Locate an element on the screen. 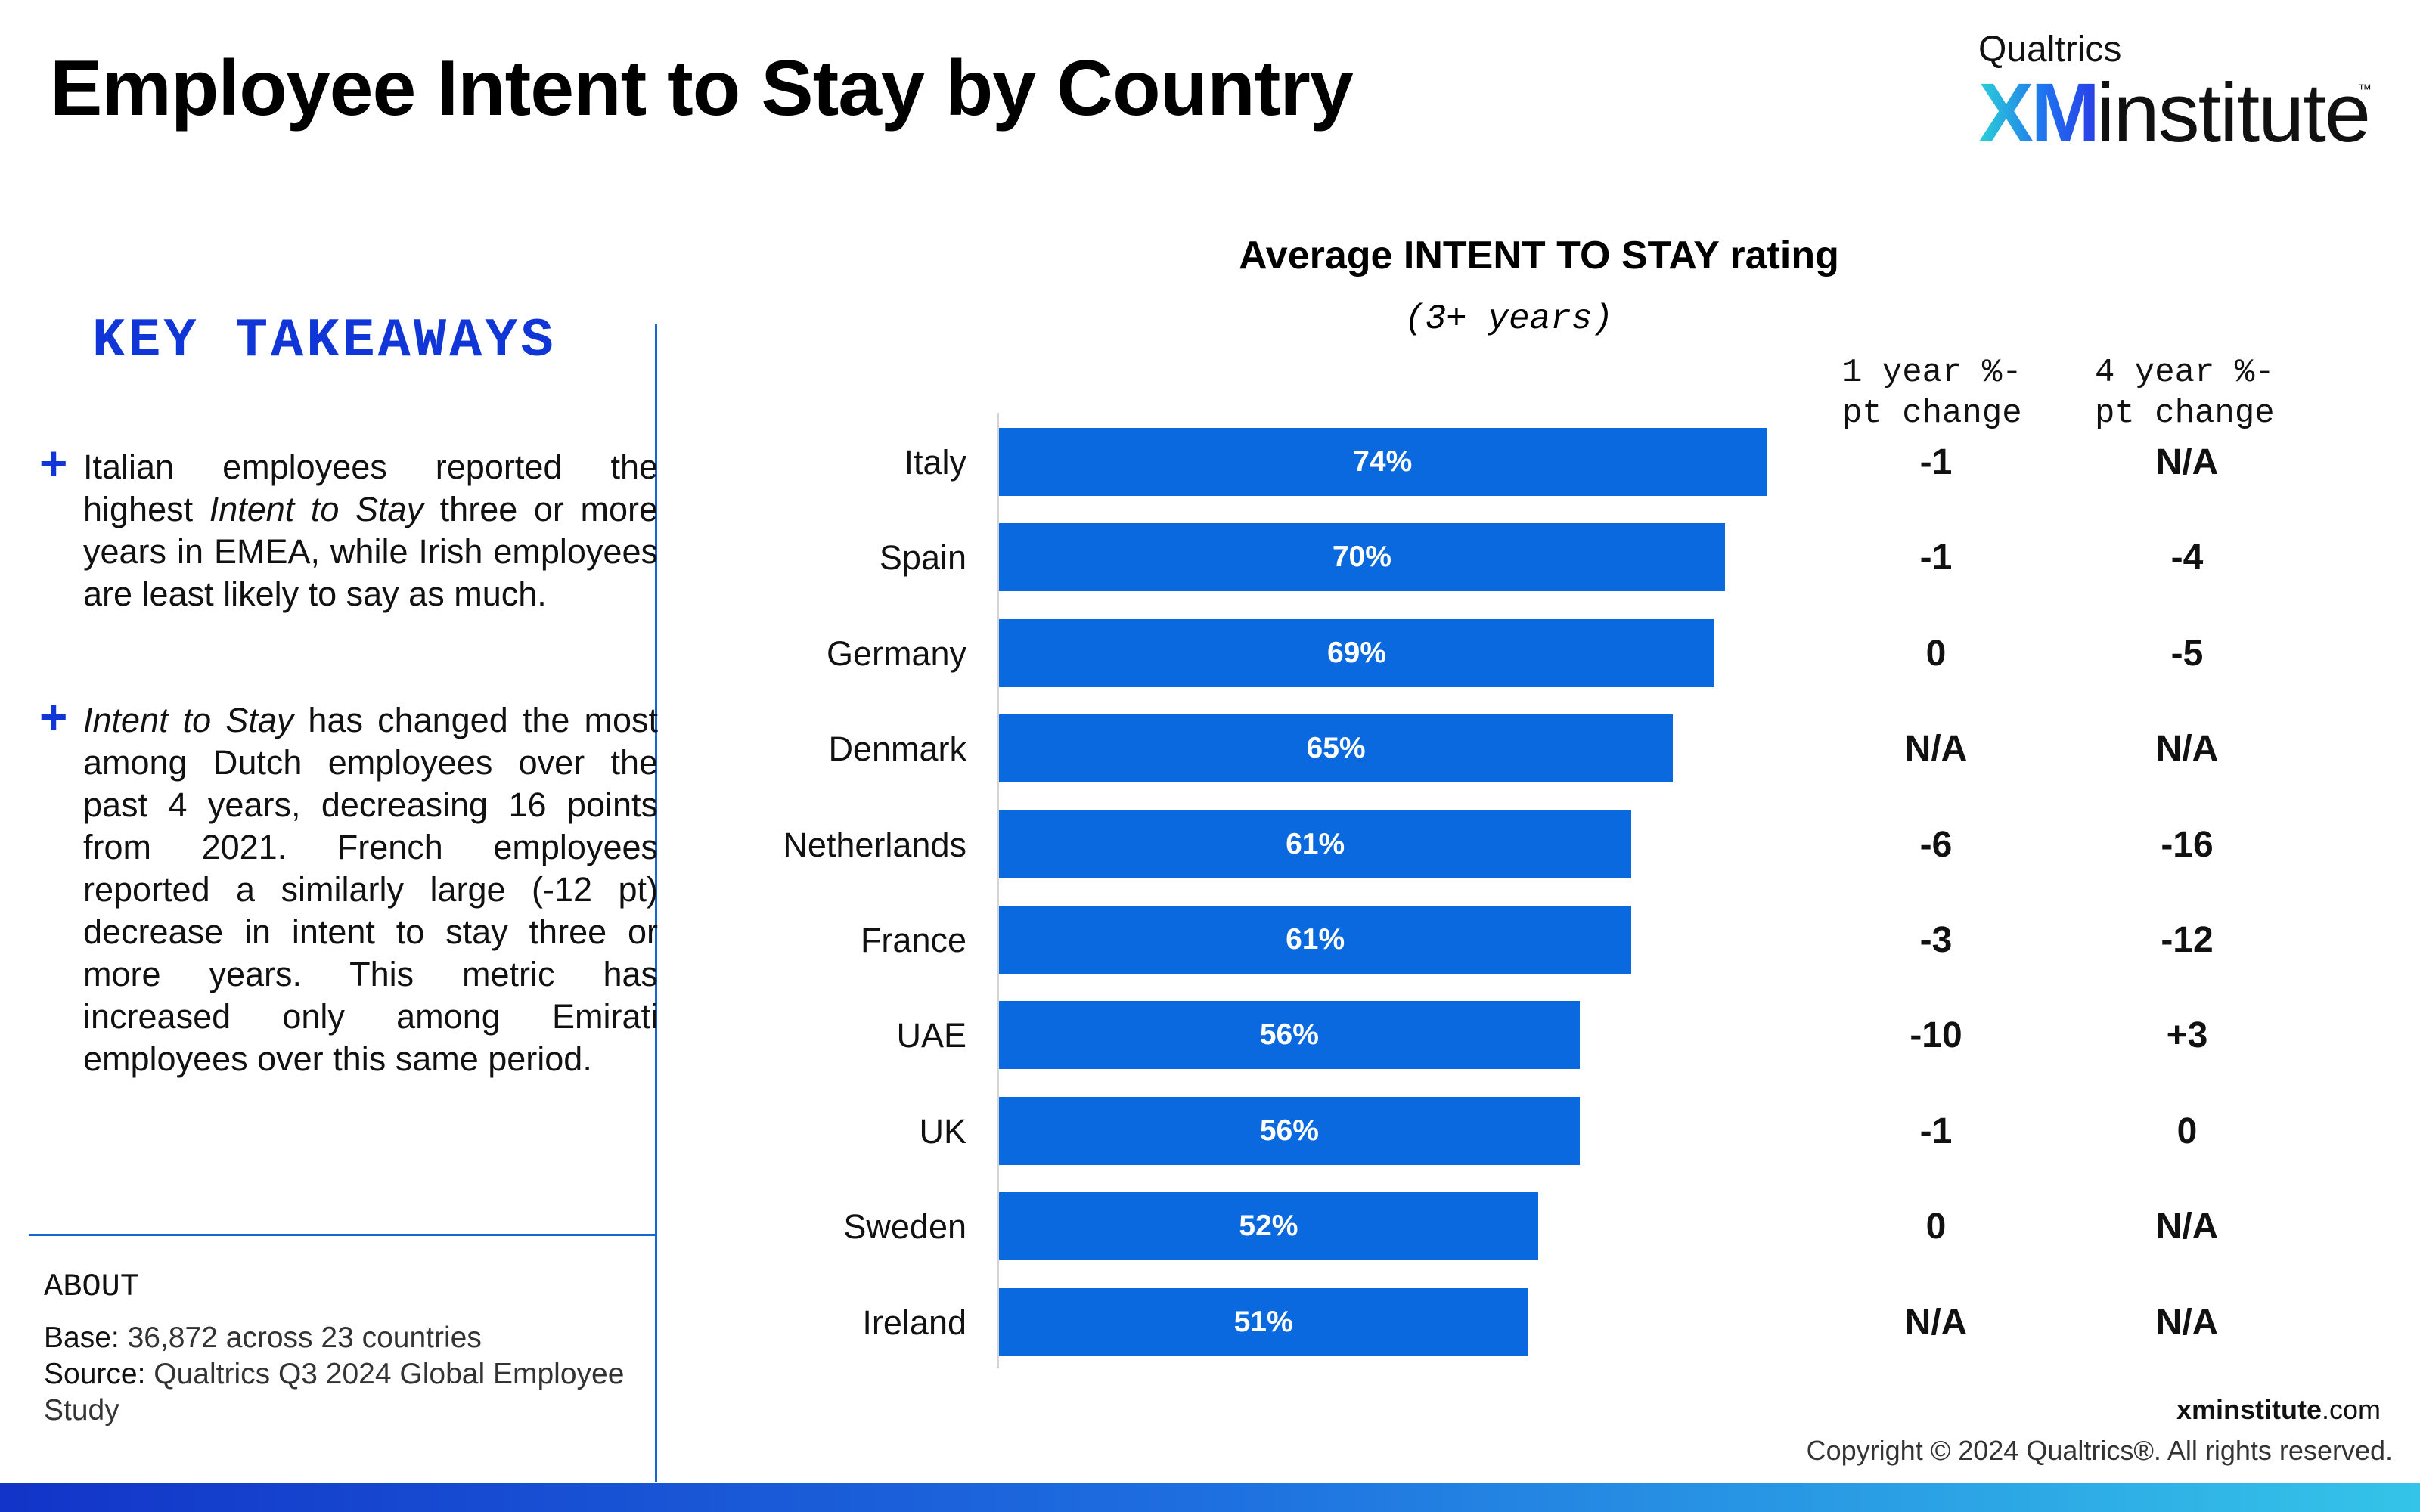 The height and width of the screenshot is (1512, 2420). xm-institute-logo: Qualtrics XM institute ™ is located at coordinates (2175, 94).